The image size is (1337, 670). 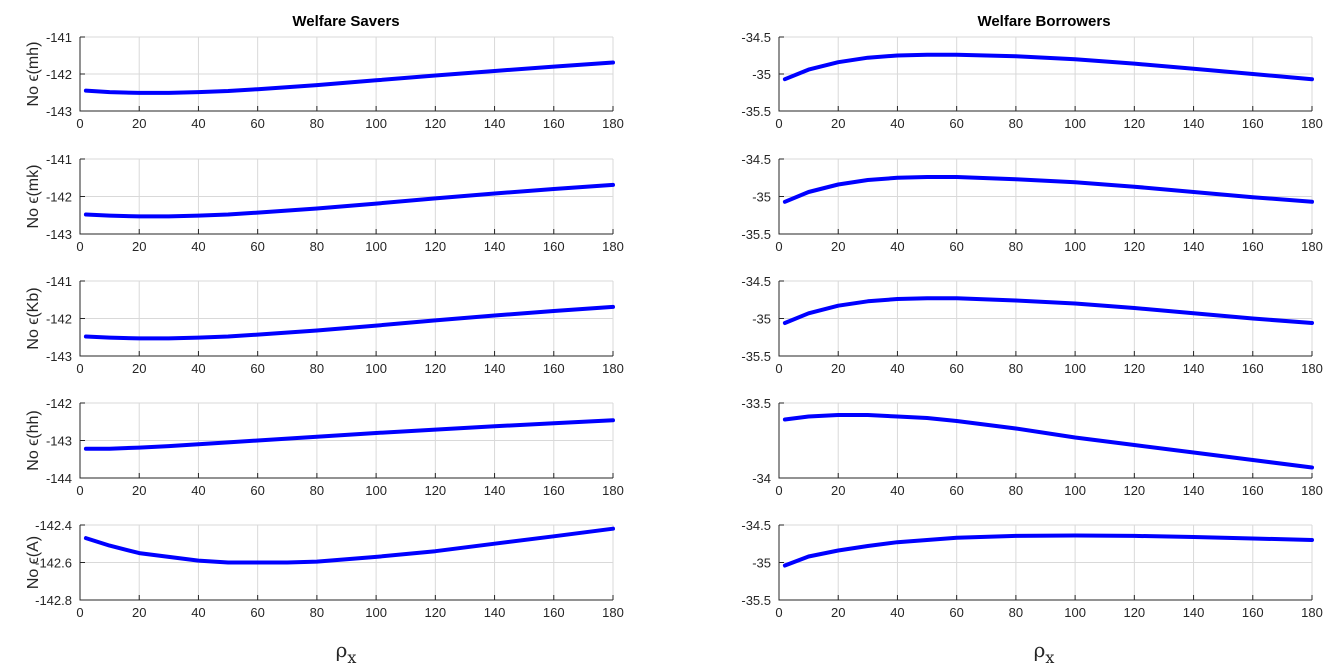 I want to click on y-tick-label: -142.8, so click(x=53, y=600).